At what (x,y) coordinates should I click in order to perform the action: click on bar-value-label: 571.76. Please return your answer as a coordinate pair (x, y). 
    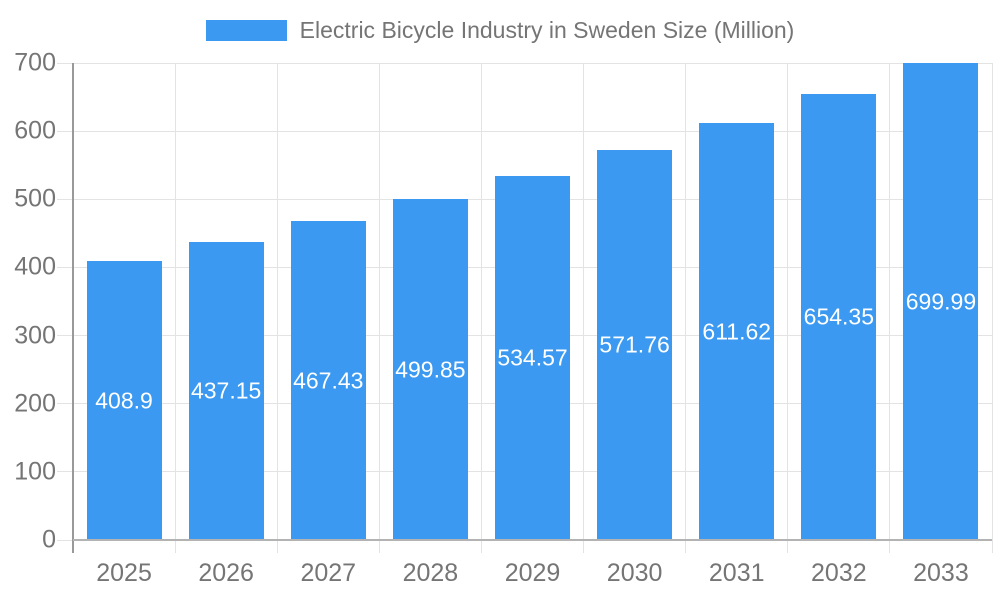
    Looking at the image, I should click on (634, 344).